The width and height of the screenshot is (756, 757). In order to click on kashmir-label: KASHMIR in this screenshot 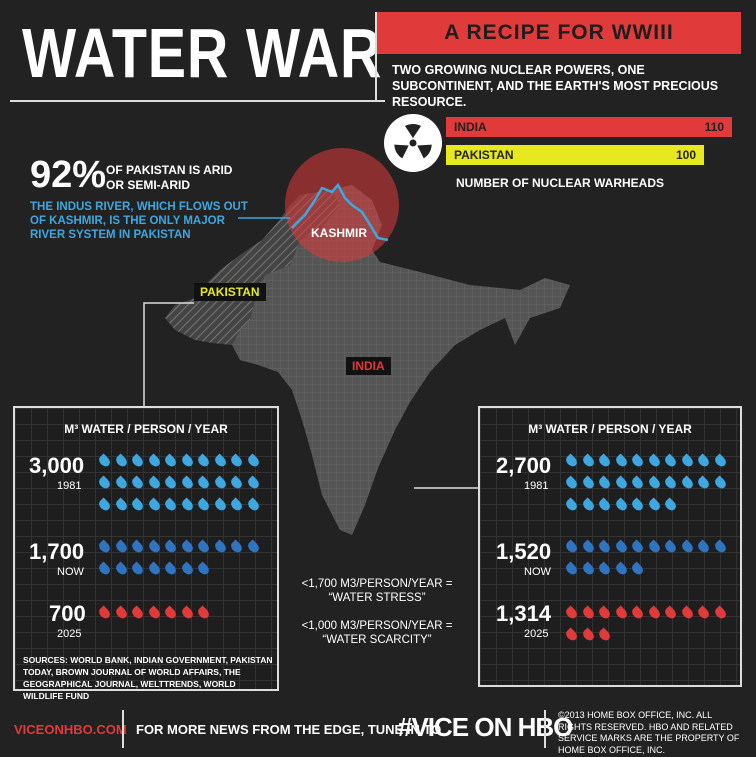, I will do `click(339, 233)`.